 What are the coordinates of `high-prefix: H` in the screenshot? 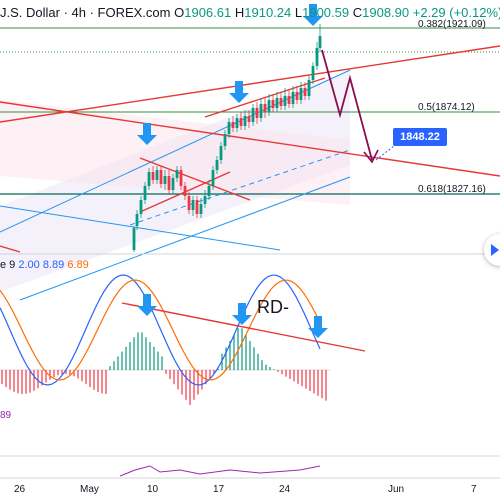 It's located at (239, 12).